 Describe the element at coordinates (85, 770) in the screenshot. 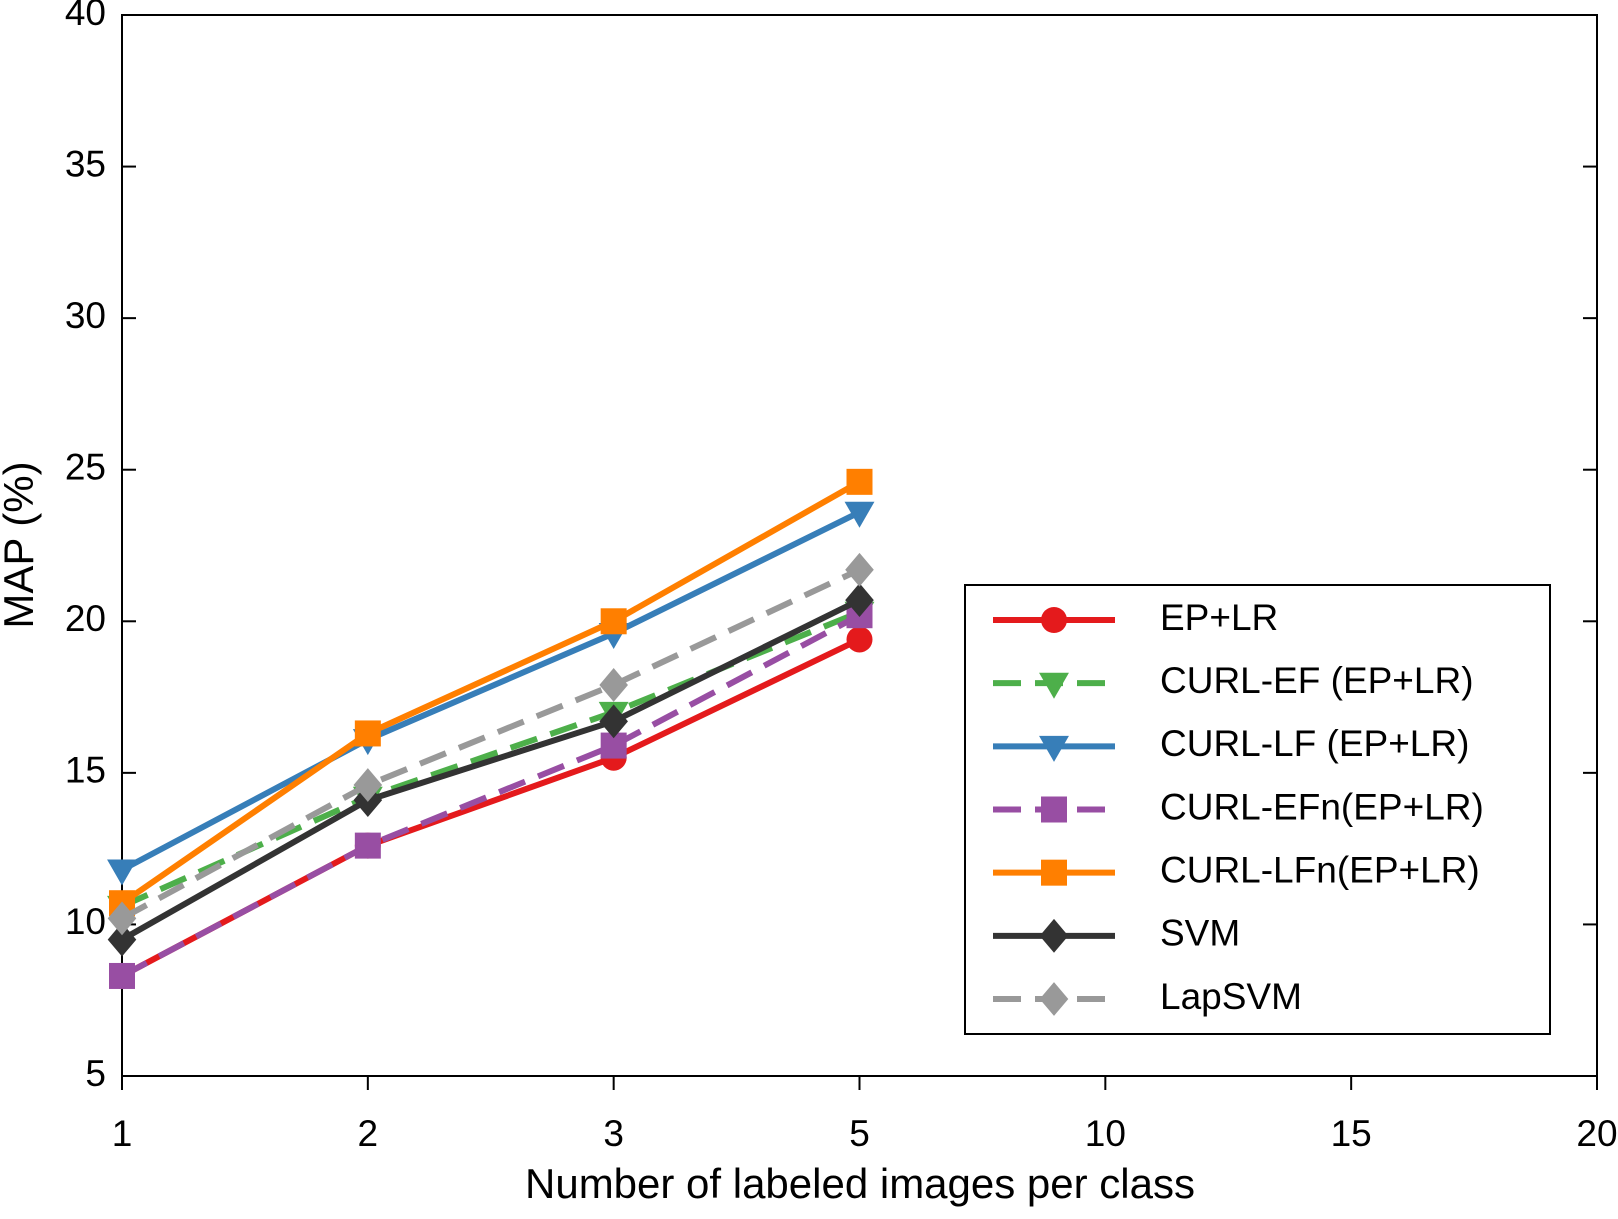

I see `y-tick-label: 15` at that location.